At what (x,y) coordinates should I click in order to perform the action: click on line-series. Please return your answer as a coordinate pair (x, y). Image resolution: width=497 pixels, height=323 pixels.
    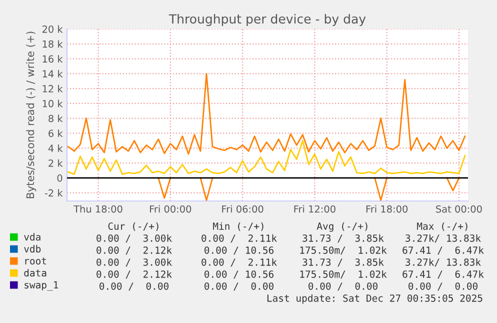
    Looking at the image, I should click on (267, 157).